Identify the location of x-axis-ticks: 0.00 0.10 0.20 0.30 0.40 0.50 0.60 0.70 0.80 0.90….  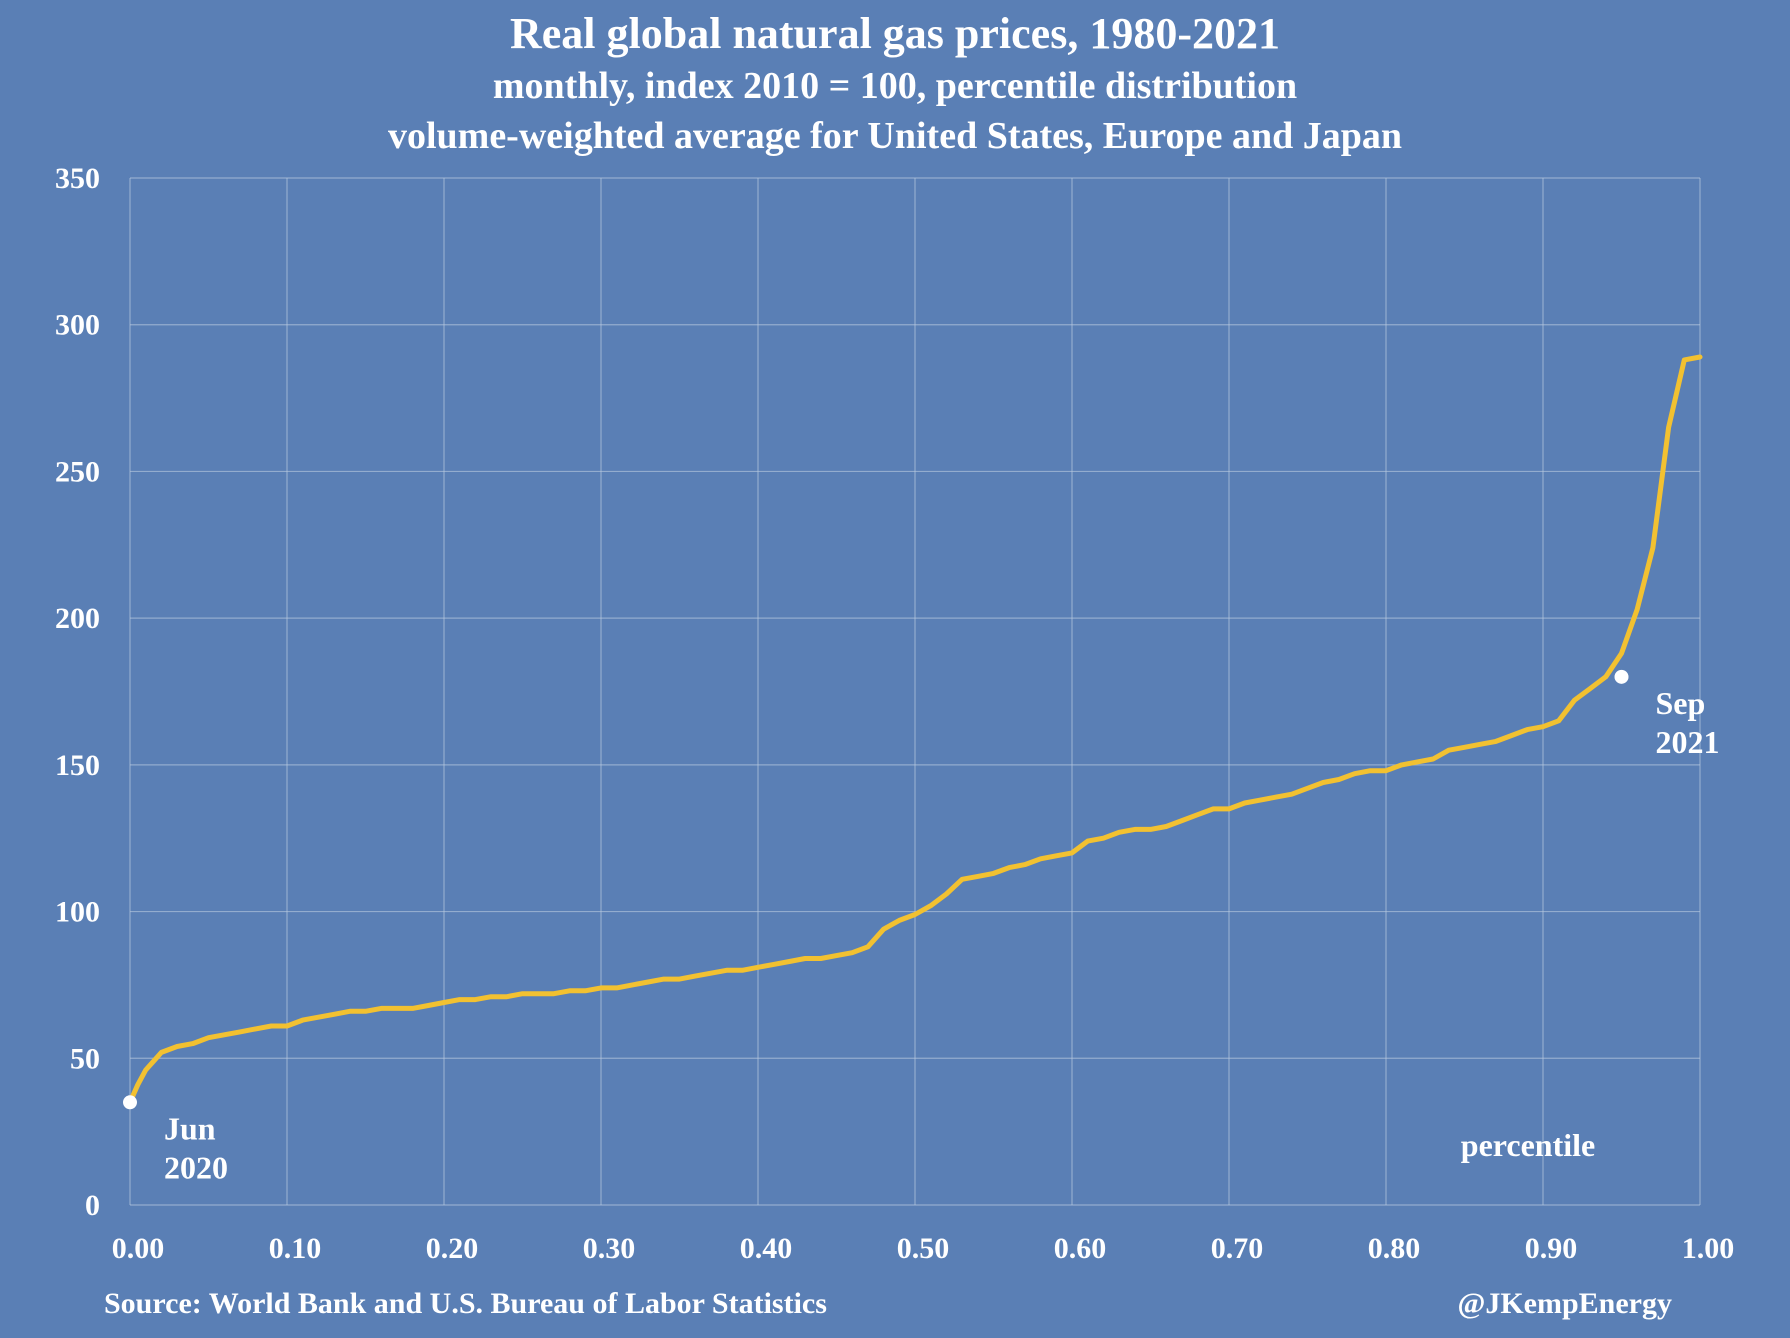
(923, 1248).